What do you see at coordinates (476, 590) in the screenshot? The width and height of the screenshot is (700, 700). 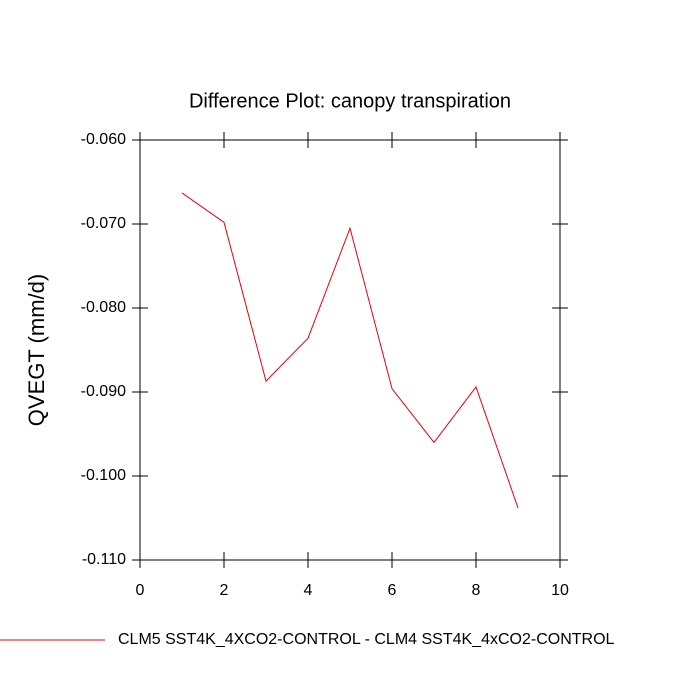 I see `x-tick-label: 8` at bounding box center [476, 590].